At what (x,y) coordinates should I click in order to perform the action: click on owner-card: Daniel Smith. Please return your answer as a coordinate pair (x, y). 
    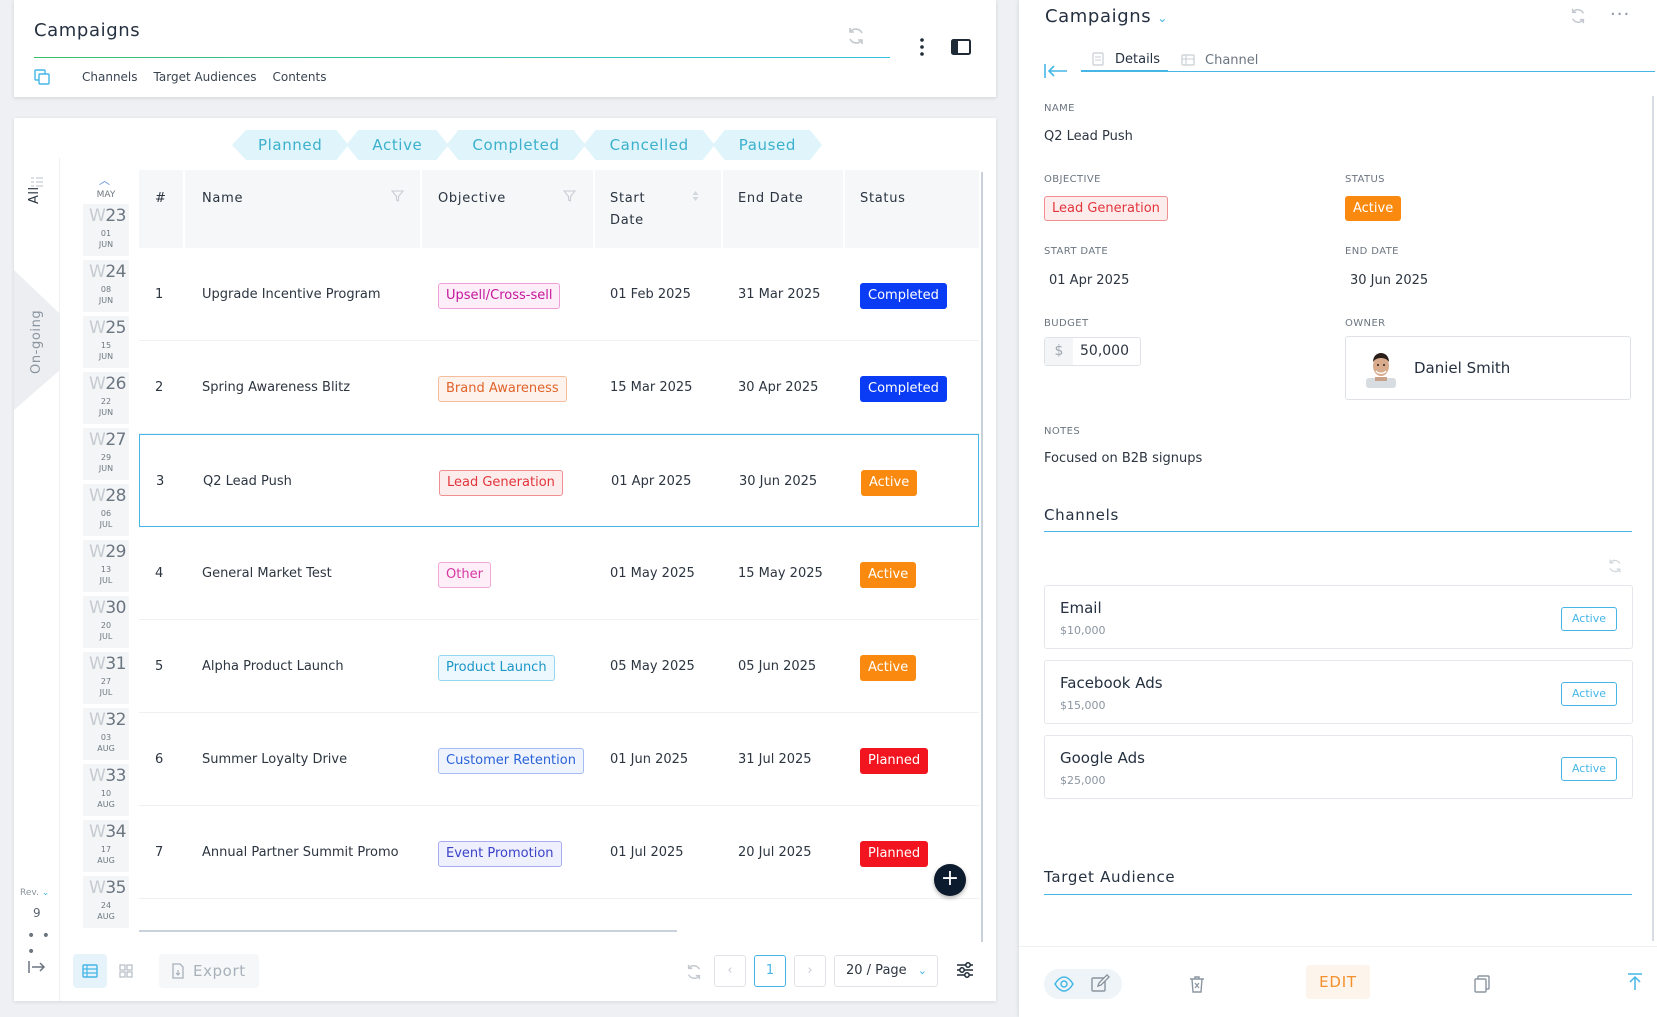
    Looking at the image, I should click on (1488, 368).